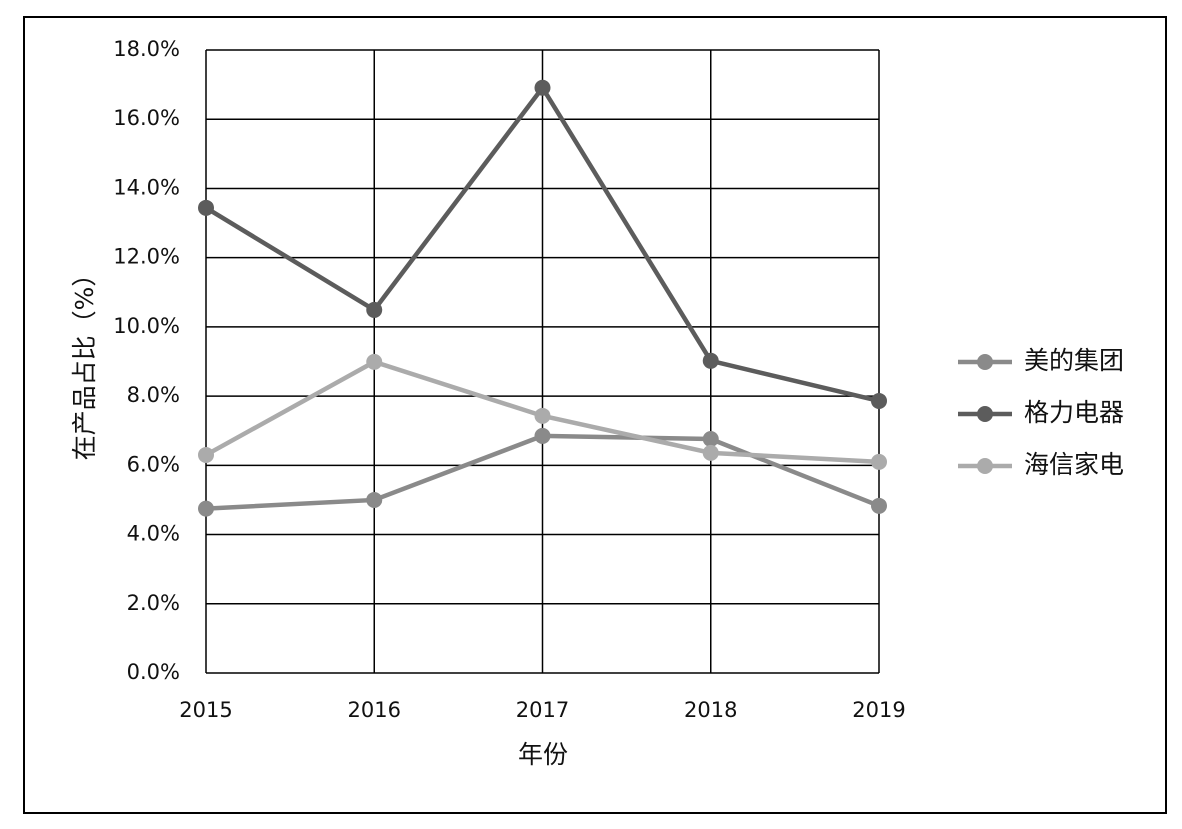  What do you see at coordinates (1074, 464) in the screenshot?
I see `legend-label: 海信家电` at bounding box center [1074, 464].